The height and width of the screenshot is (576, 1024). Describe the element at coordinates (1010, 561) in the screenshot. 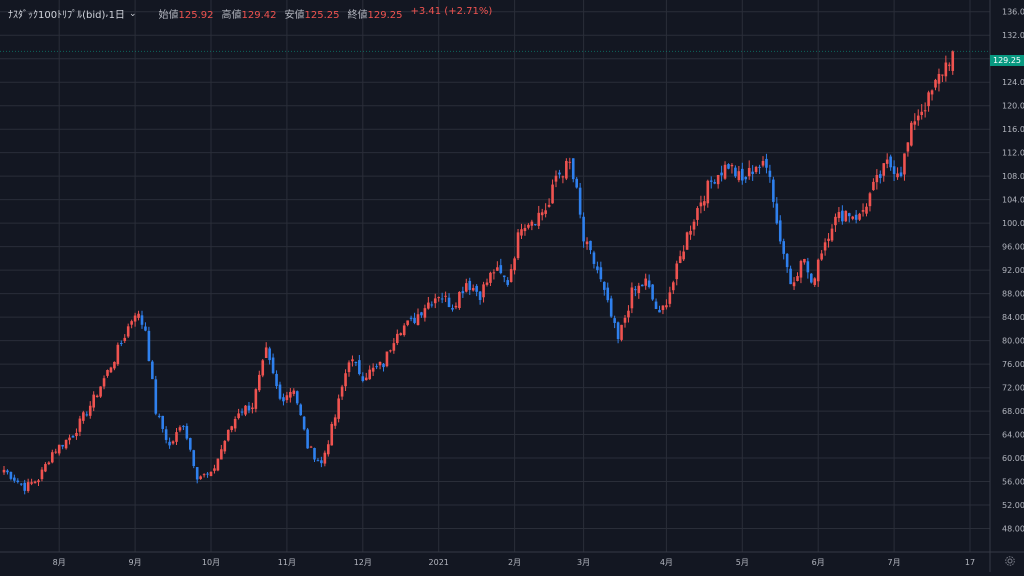

I see `gear-icon` at that location.